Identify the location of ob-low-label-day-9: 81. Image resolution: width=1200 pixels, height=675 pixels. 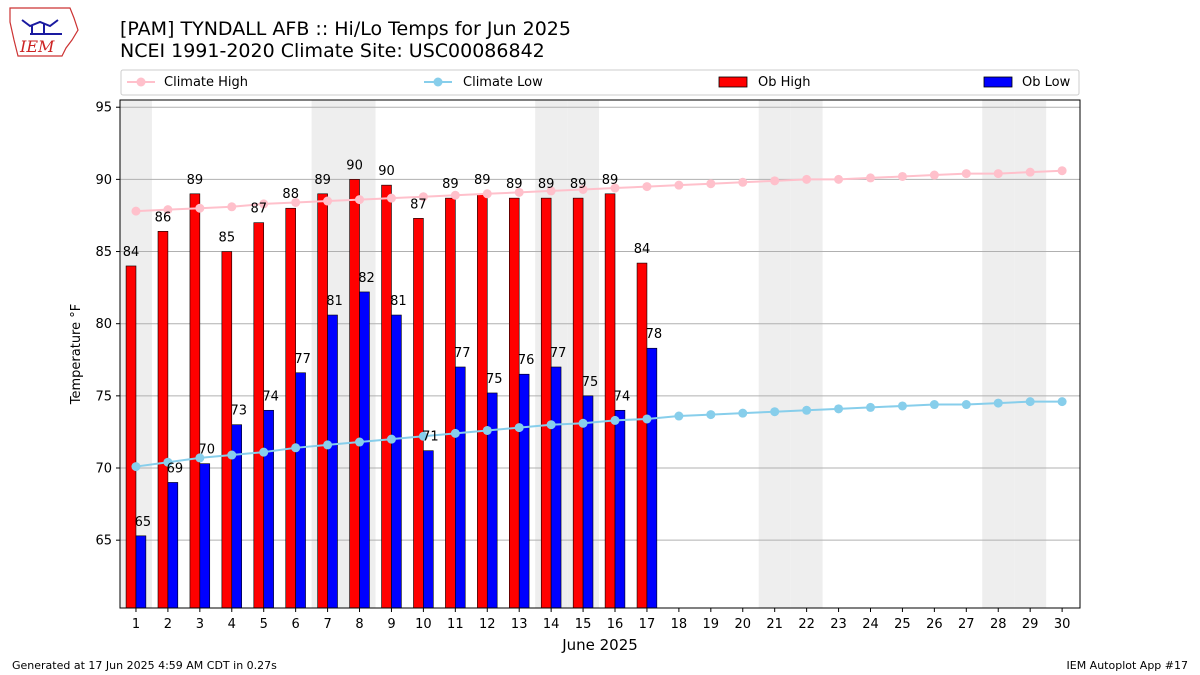
(398, 301).